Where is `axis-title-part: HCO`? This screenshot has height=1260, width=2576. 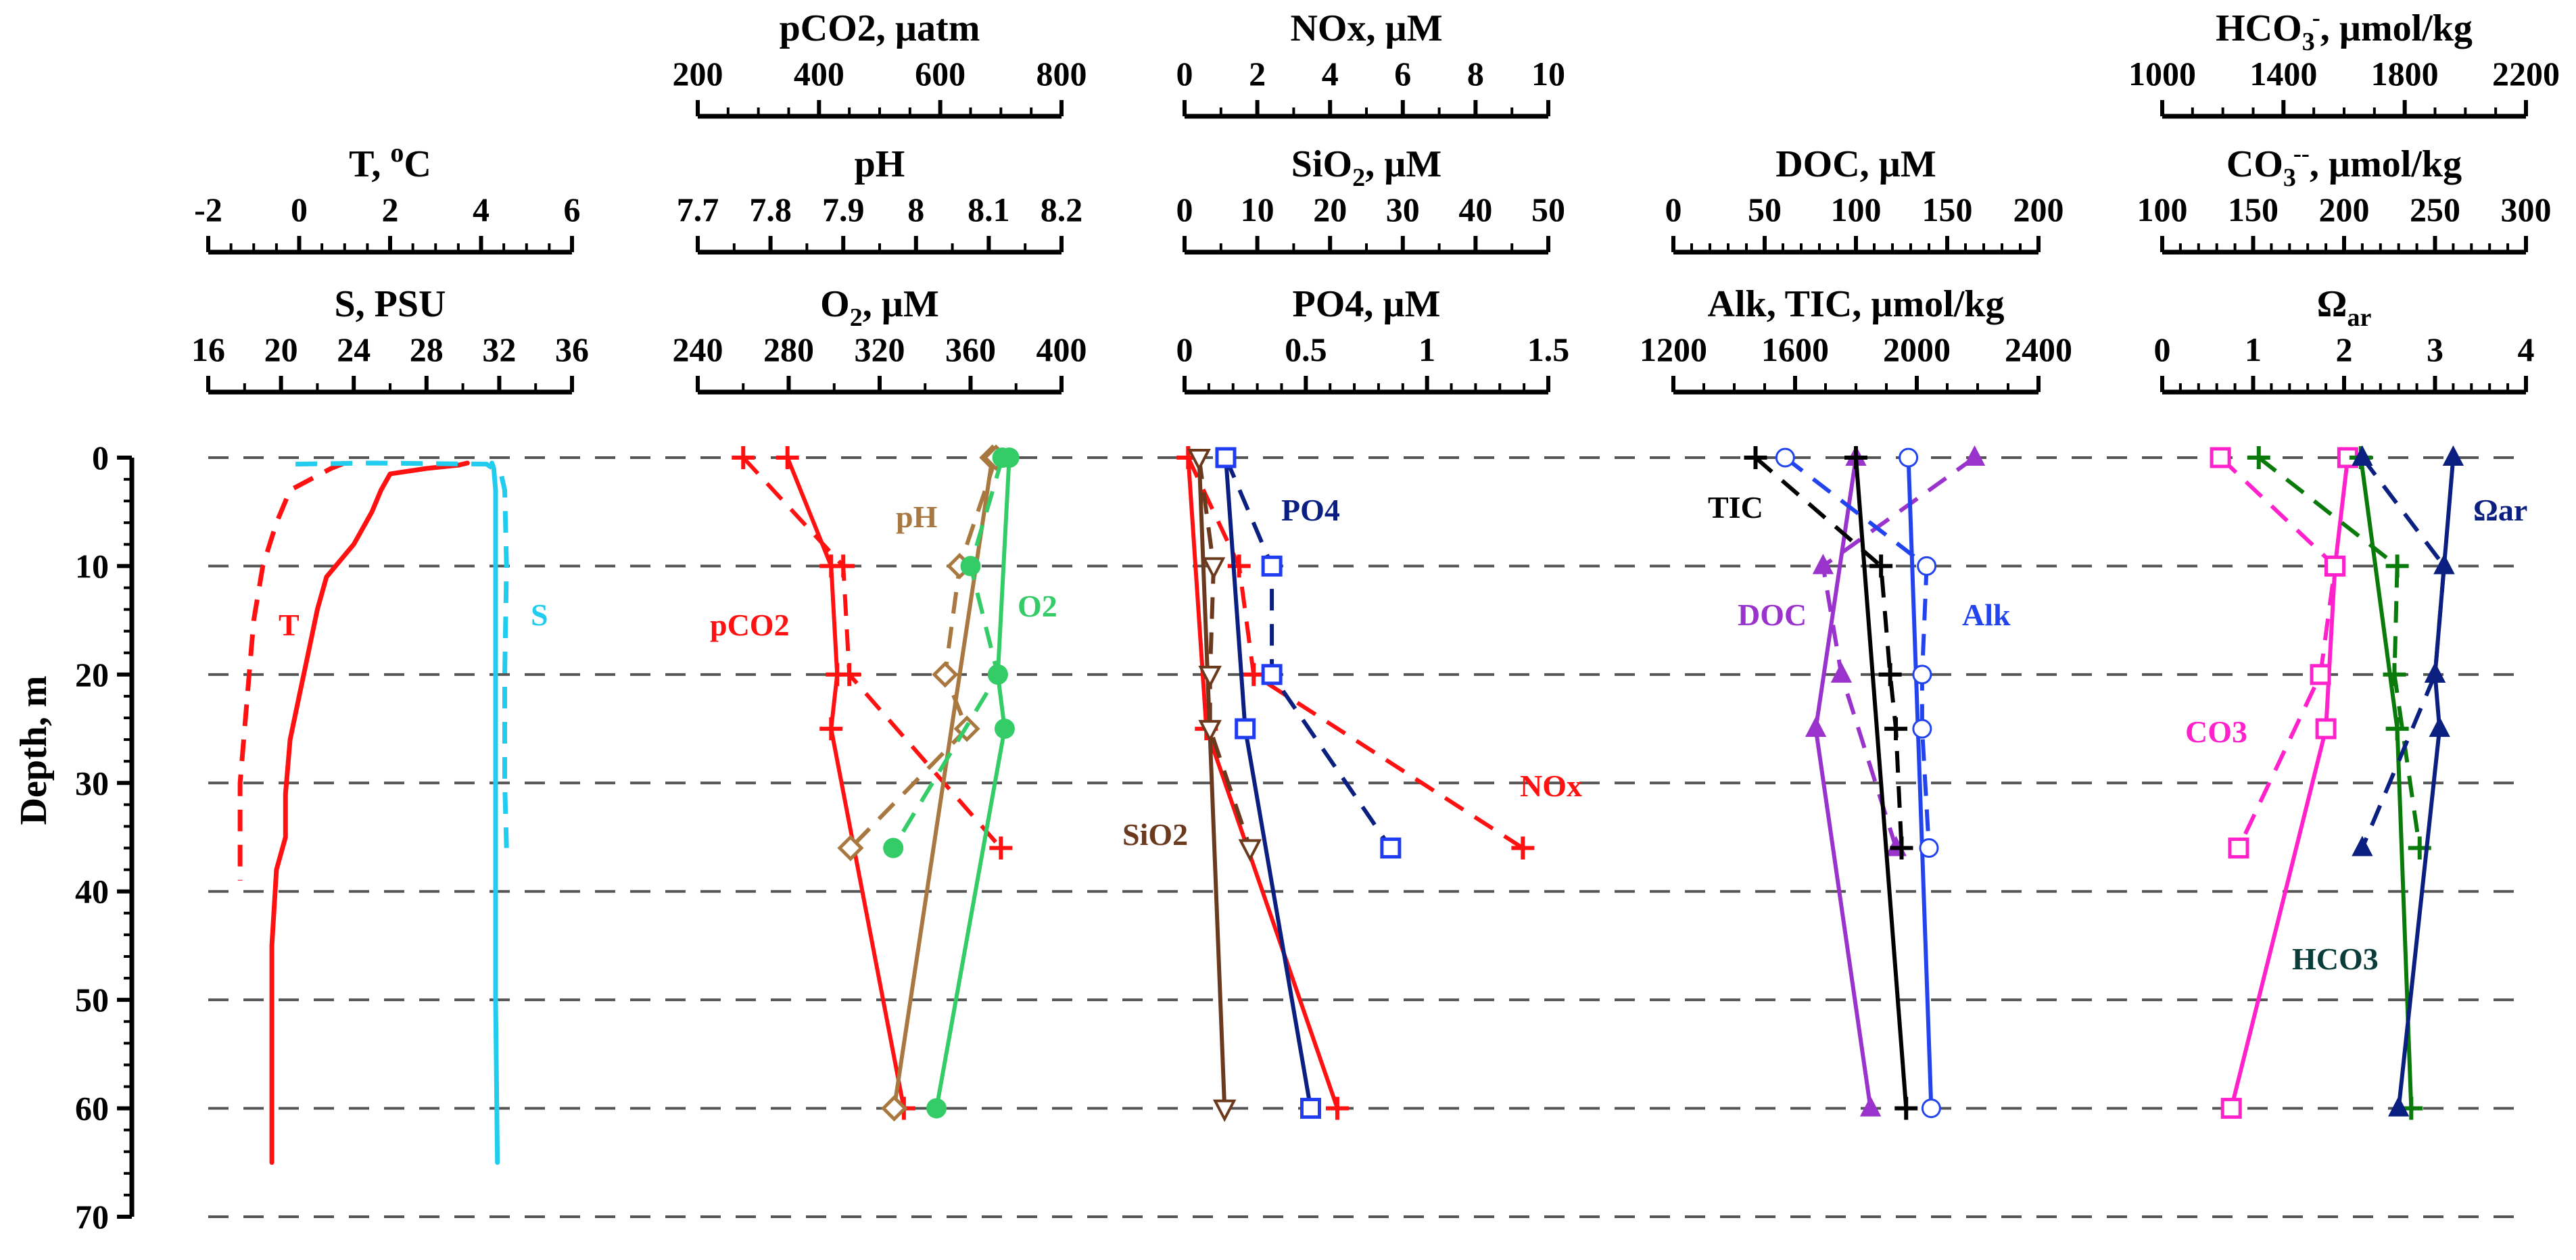
axis-title-part: HCO is located at coordinates (2259, 28).